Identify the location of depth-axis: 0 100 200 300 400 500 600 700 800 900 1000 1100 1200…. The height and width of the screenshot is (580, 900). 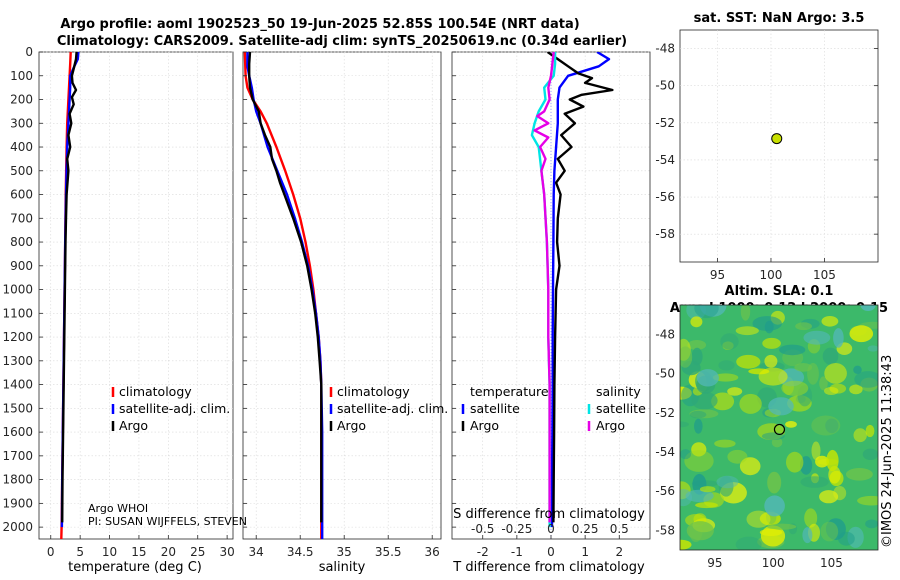
(17, 289).